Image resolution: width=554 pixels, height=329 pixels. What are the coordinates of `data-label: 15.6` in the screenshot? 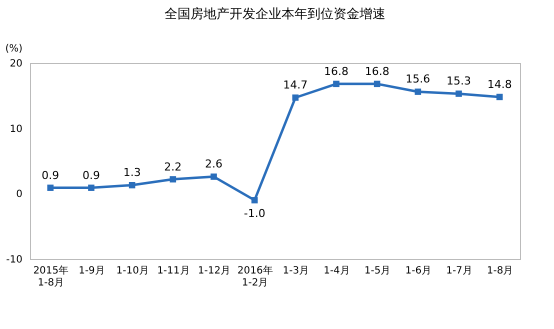 It's located at (418, 79).